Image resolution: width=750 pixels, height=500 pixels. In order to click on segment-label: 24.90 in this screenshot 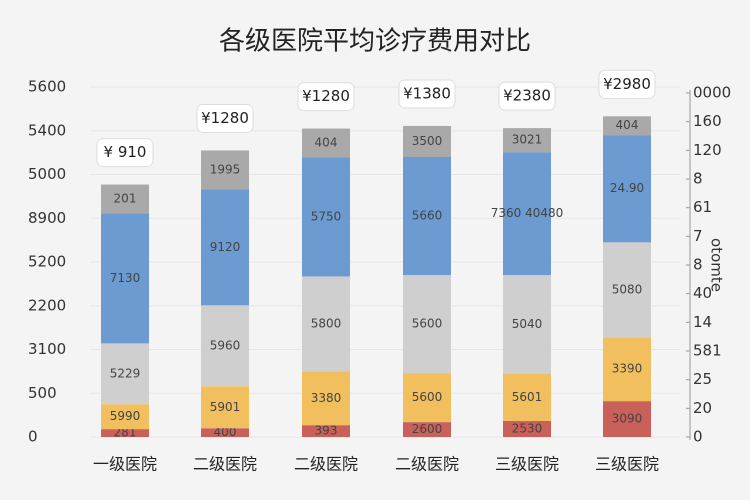, I will do `click(627, 188)`.